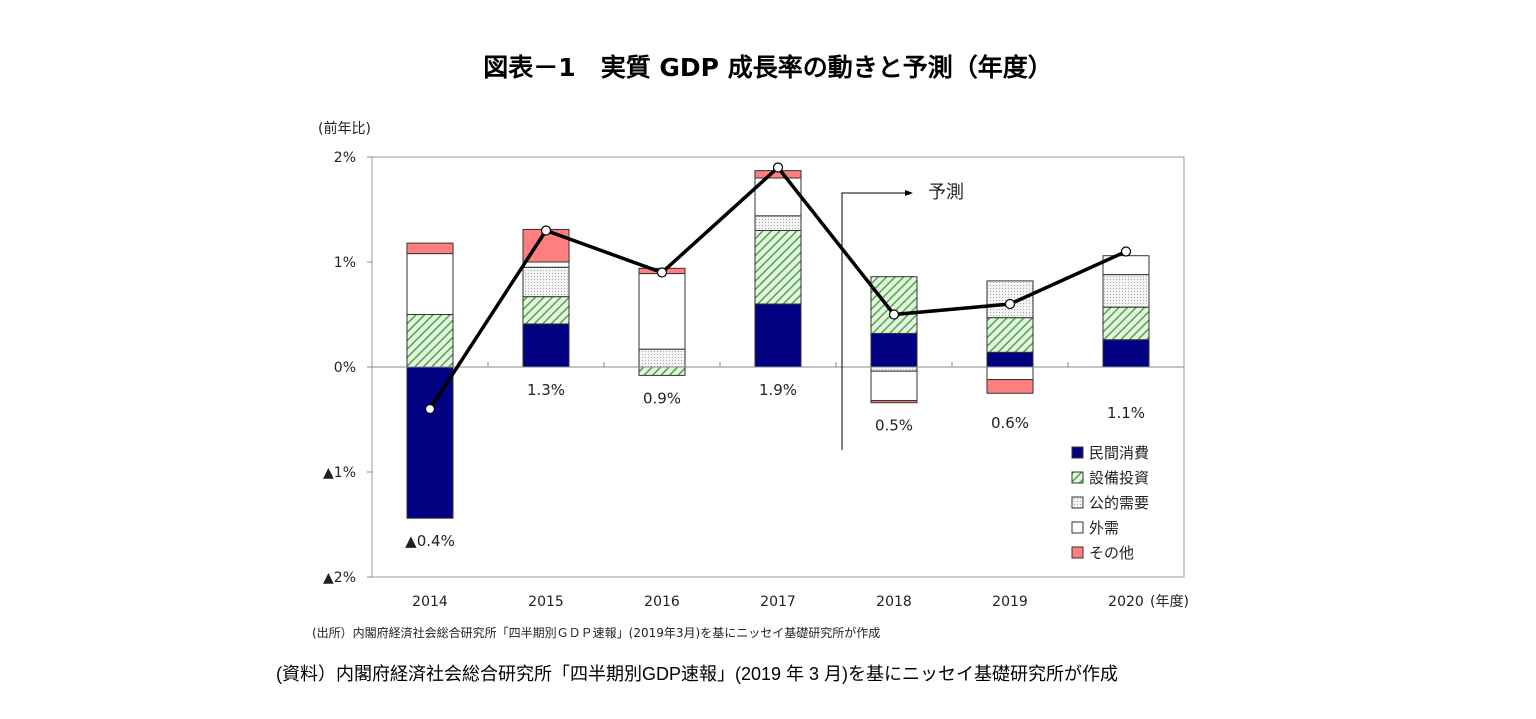 This screenshot has width=1536, height=719. What do you see at coordinates (1119, 478) in the screenshot?
I see `legend-label: 設備投資` at bounding box center [1119, 478].